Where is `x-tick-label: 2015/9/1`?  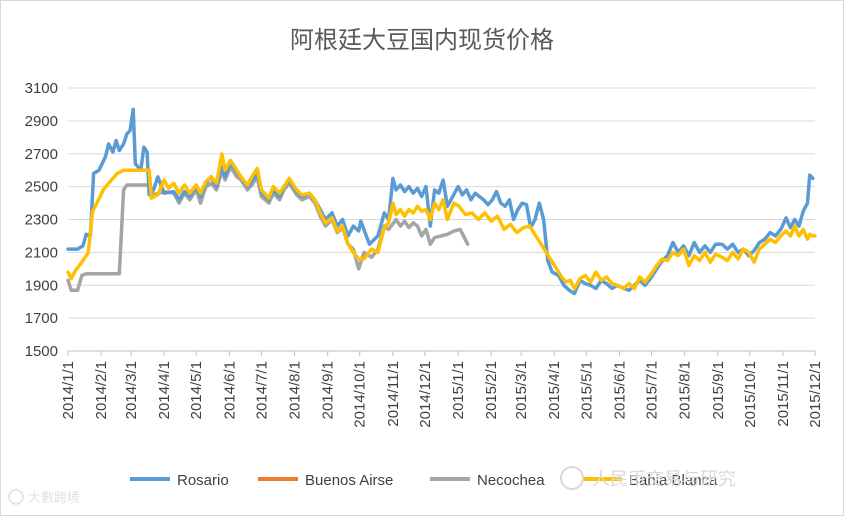
x-tick-label: 2015/9/1 is located at coordinates (718, 390).